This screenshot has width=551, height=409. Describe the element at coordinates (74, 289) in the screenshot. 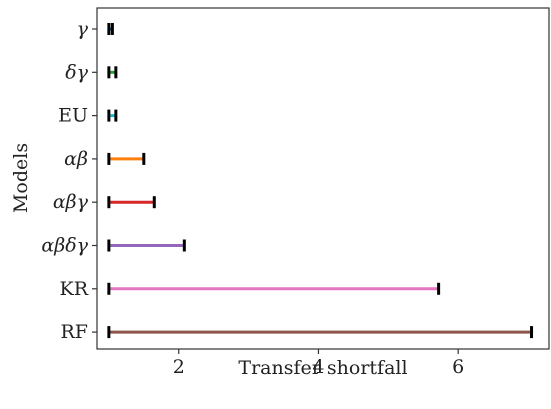

I see `category-label: KR` at that location.